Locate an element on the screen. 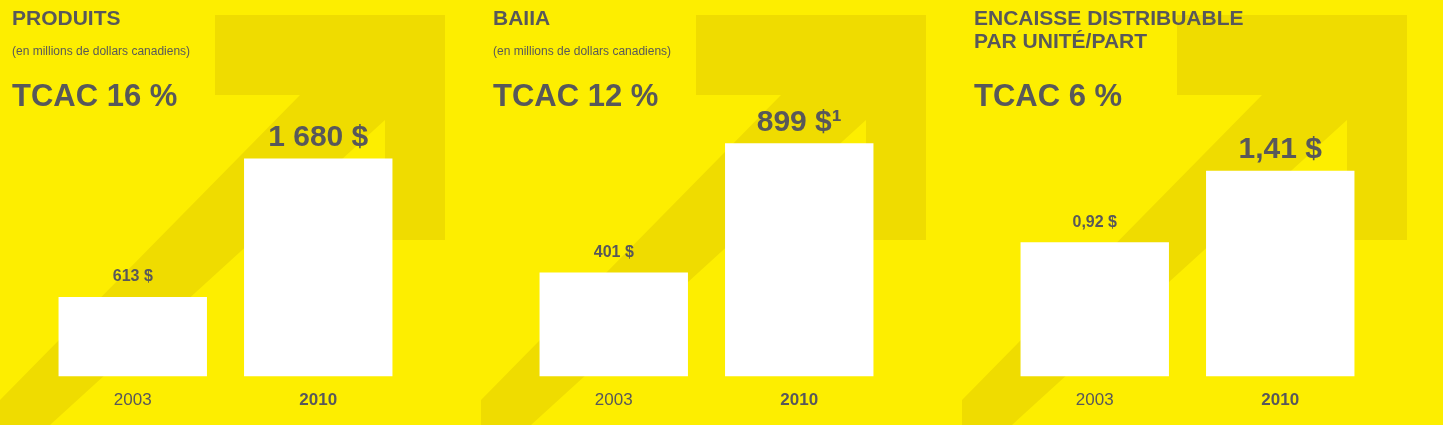  data-label: 613 $ is located at coordinates (132, 276).